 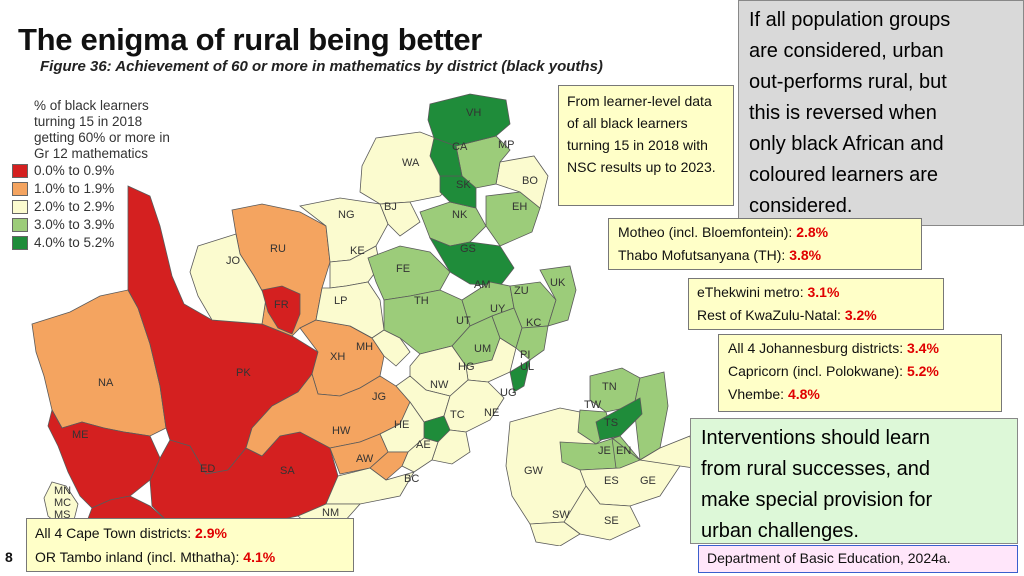 I want to click on legend-item: 3.0% to 3.9%, so click(x=99, y=225).